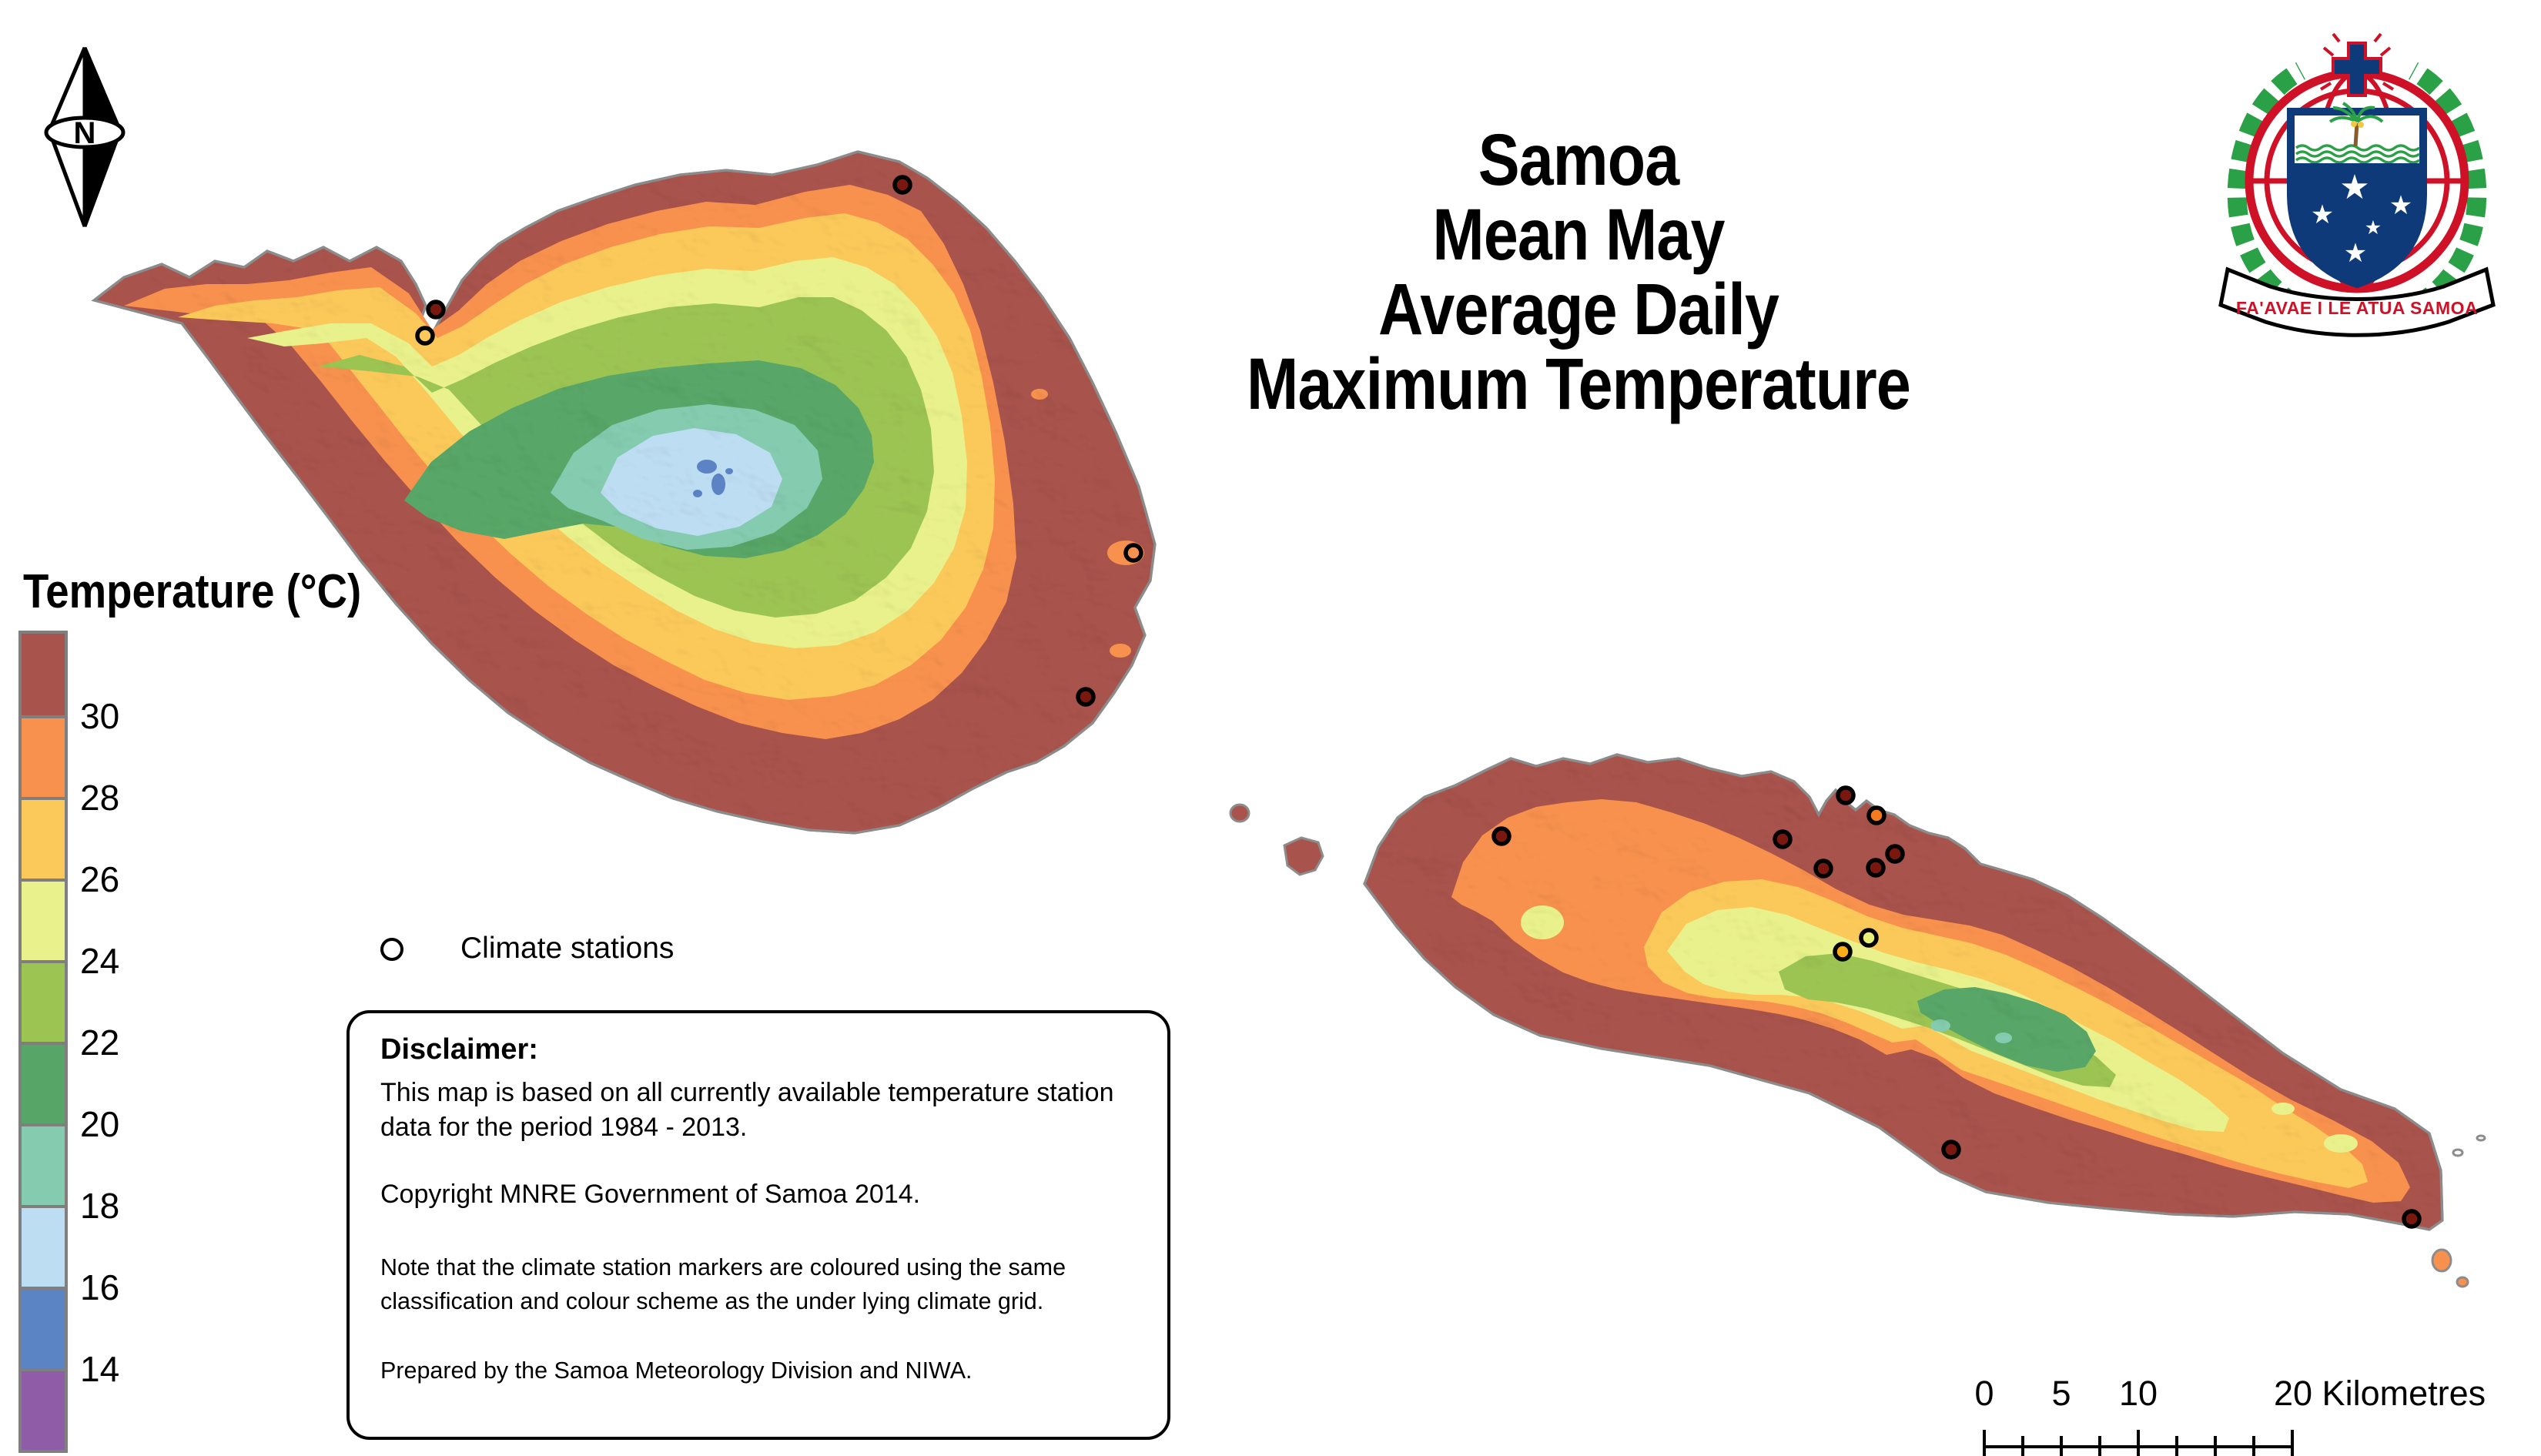  What do you see at coordinates (1578, 160) in the screenshot?
I see `title-line: Samoa` at bounding box center [1578, 160].